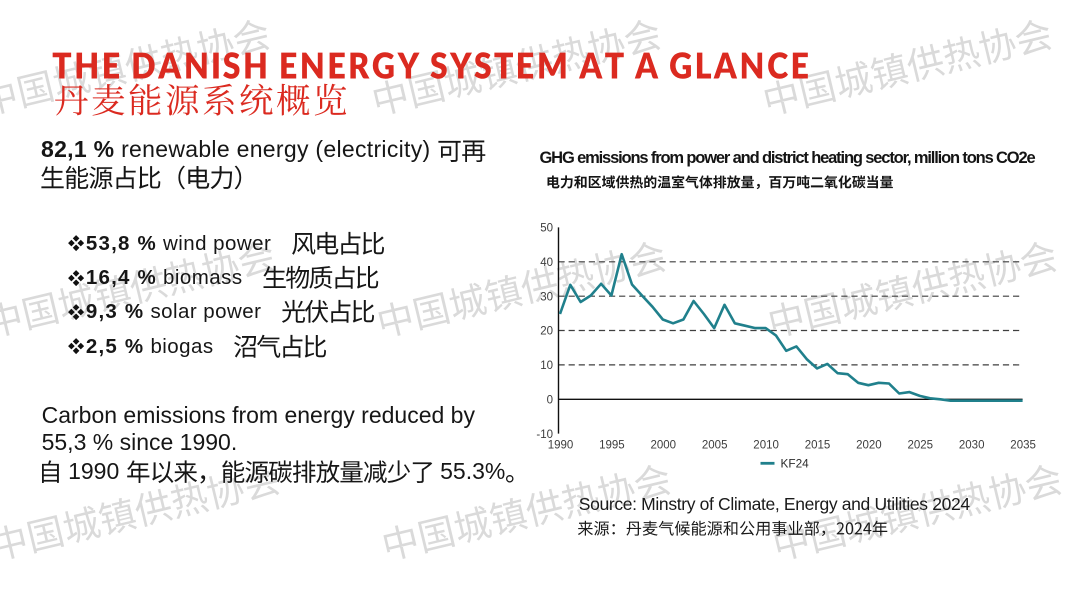 Image resolution: width=1080 pixels, height=608 pixels. I want to click on svg-text: 30, so click(546, 297).